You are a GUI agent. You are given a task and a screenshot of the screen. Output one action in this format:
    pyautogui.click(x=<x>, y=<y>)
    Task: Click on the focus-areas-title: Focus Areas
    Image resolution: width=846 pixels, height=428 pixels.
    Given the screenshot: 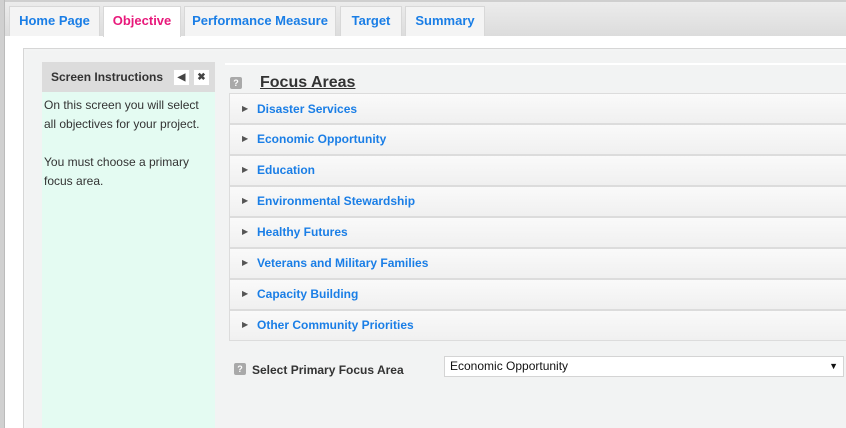 What is the action you would take?
    pyautogui.click(x=308, y=82)
    